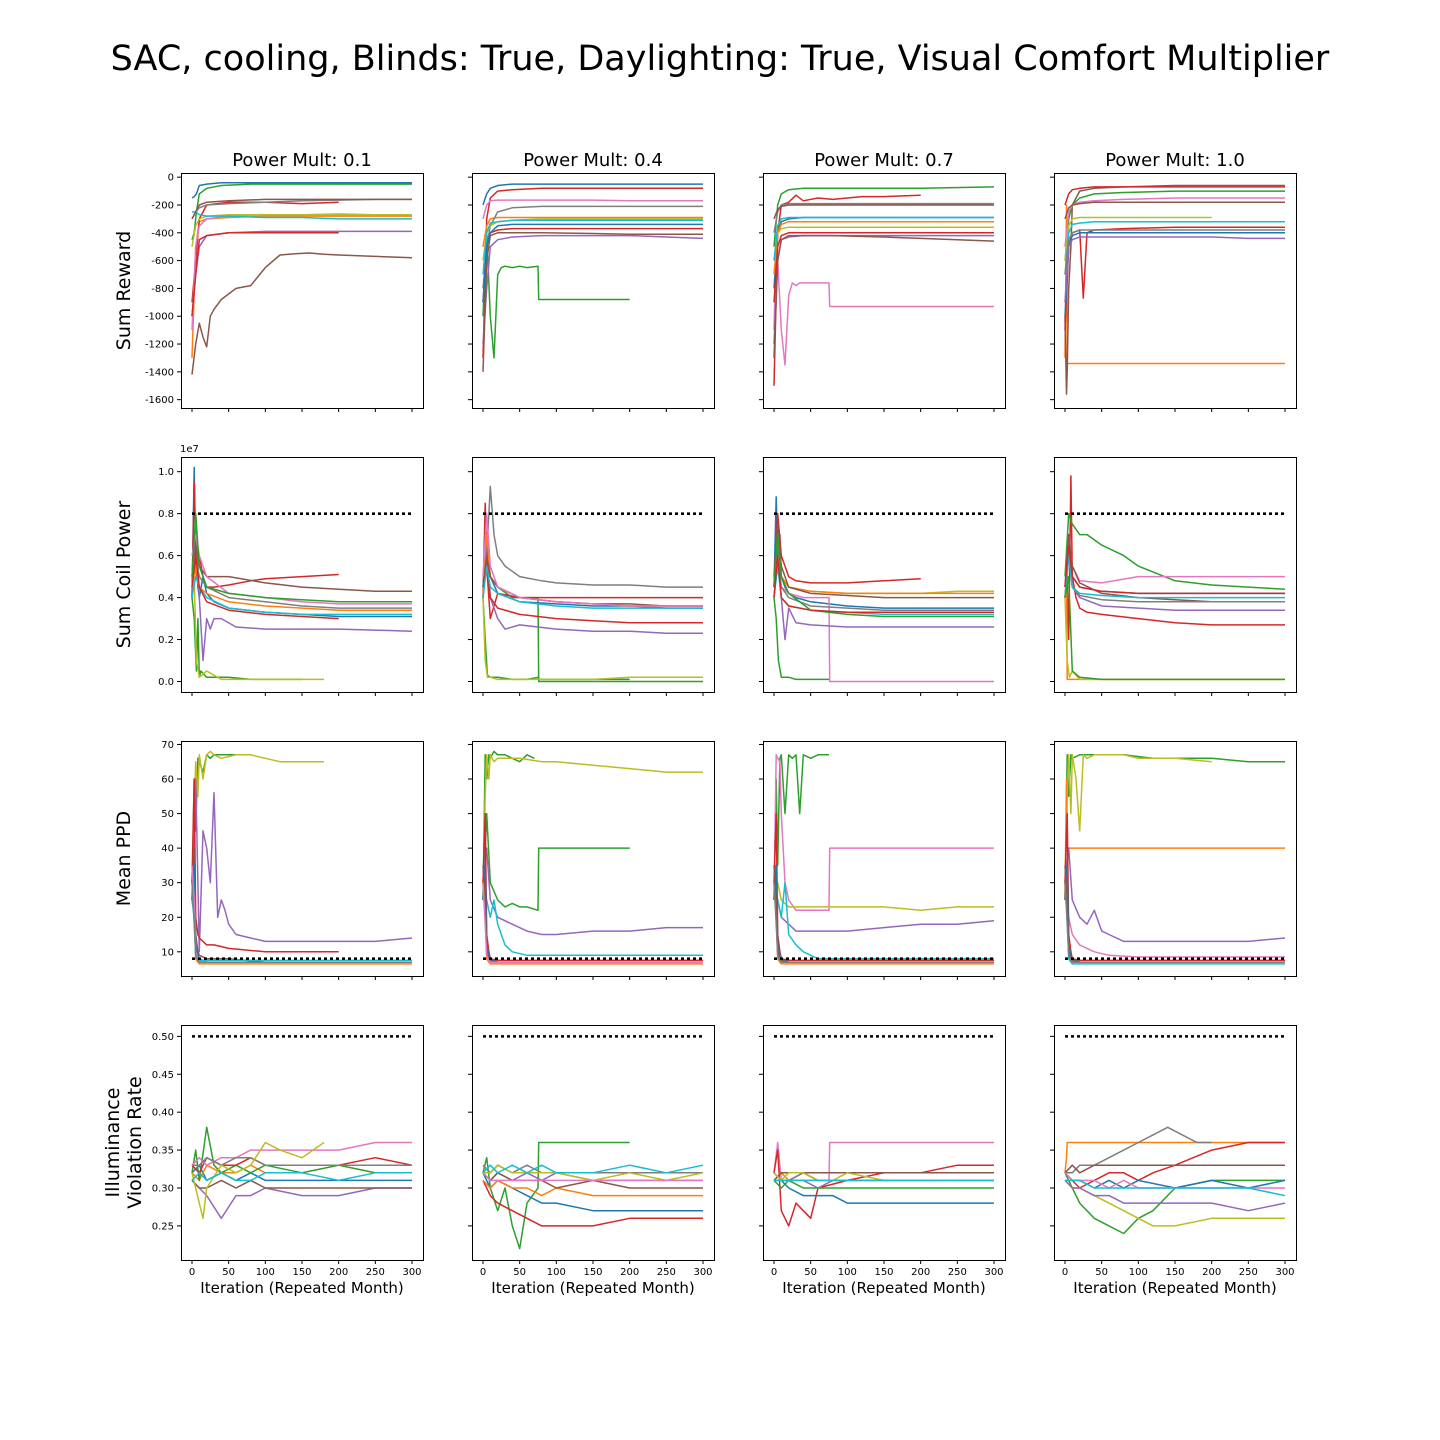 The width and height of the screenshot is (1440, 1440). What do you see at coordinates (167, 780) in the screenshot?
I see `y-tick-label: 60` at bounding box center [167, 780].